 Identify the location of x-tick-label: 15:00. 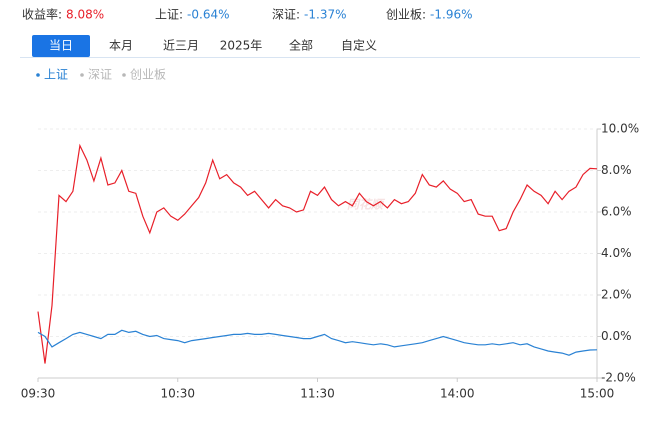
(597, 394).